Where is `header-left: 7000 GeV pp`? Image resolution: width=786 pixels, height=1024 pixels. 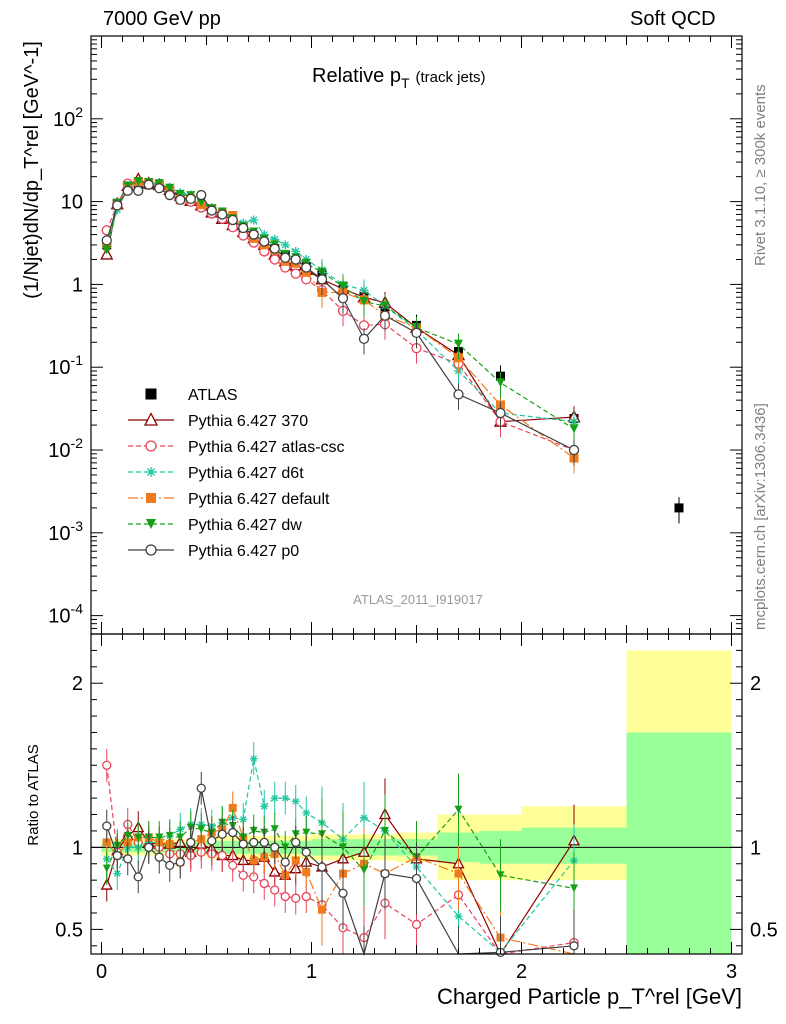
header-left: 7000 GeV pp is located at coordinates (162, 19).